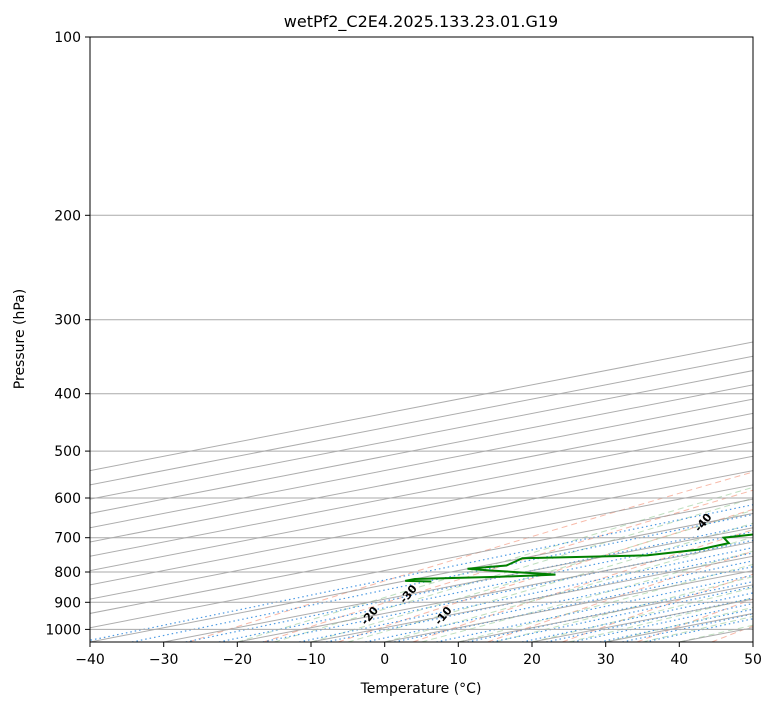 This screenshot has height=708, width=775. Describe the element at coordinates (67, 395) in the screenshot. I see `y-tick-label: 400` at that location.